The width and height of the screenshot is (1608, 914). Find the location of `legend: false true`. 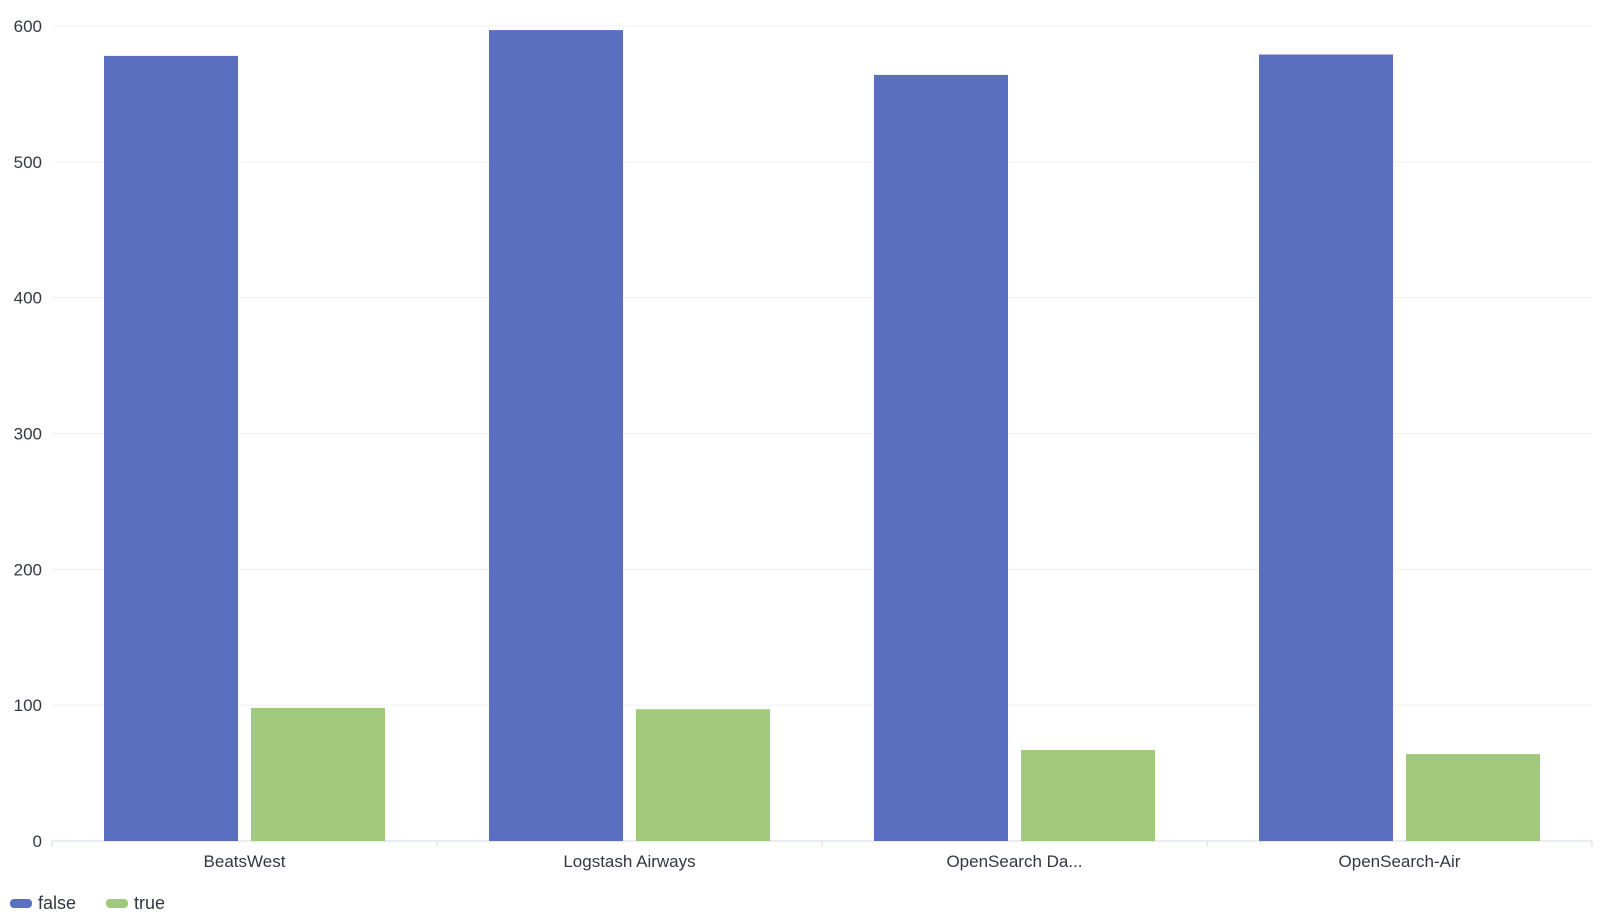

legend: false true is located at coordinates (102, 903).